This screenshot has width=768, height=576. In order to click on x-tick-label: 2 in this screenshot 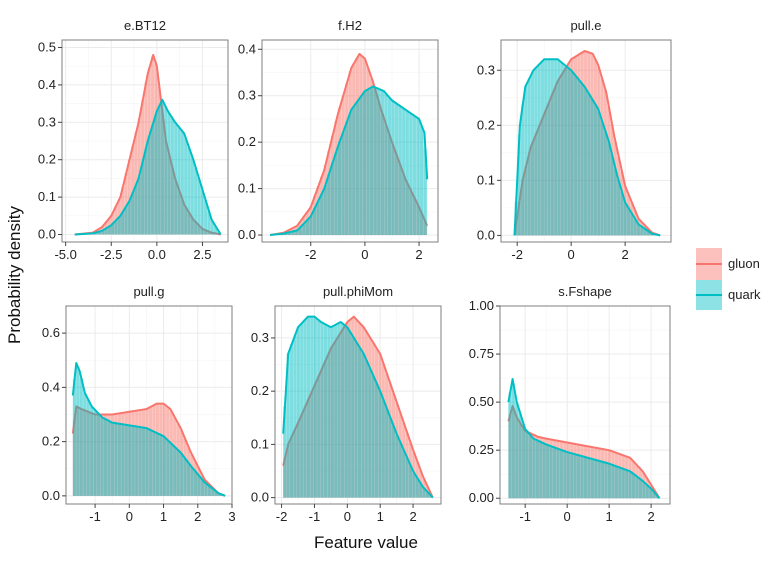, I will do `click(625, 254)`.